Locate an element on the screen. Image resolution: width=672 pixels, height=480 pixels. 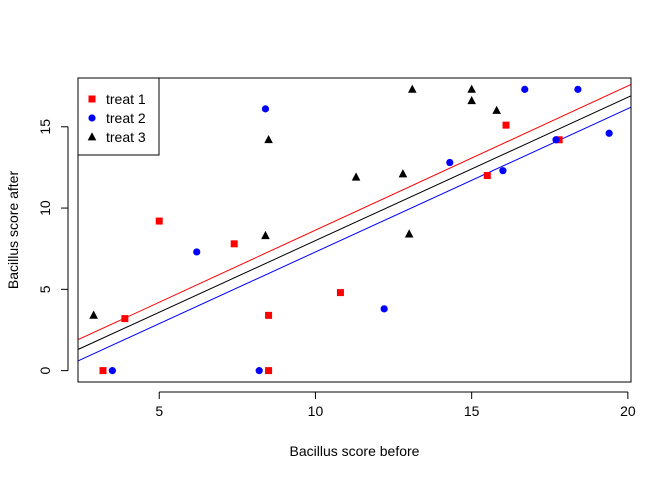
y-tick-label: 5 is located at coordinates (45, 289).